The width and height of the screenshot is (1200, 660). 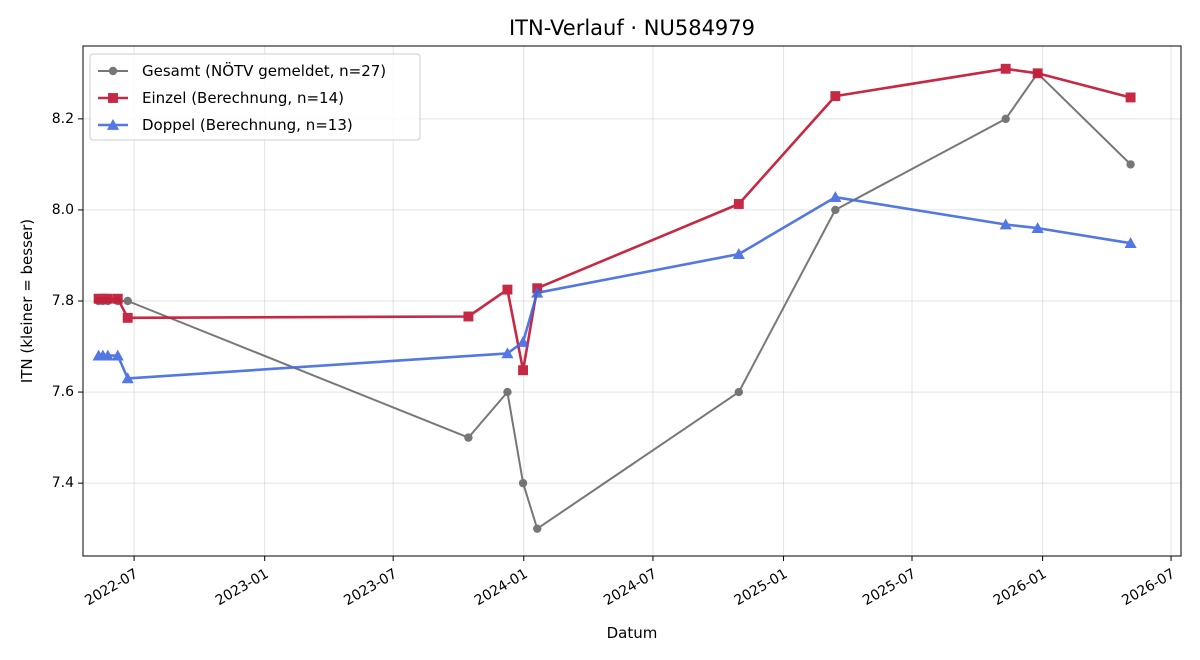 I want to click on chart-title: ITN-Verlauf · NU584979, so click(x=632, y=28).